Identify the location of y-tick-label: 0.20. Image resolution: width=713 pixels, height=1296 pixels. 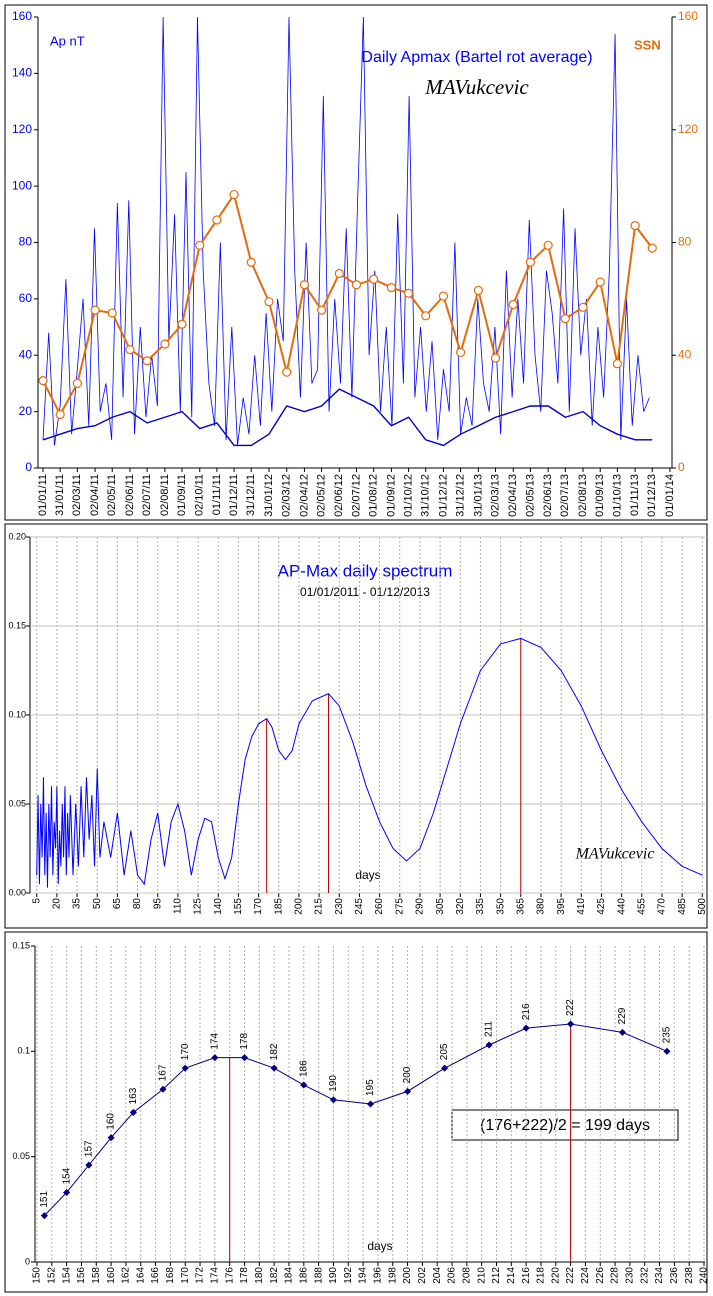
(17, 536).